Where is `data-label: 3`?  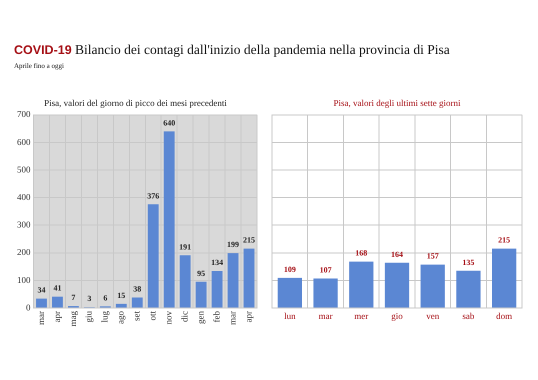 data-label: 3 is located at coordinates (89, 299).